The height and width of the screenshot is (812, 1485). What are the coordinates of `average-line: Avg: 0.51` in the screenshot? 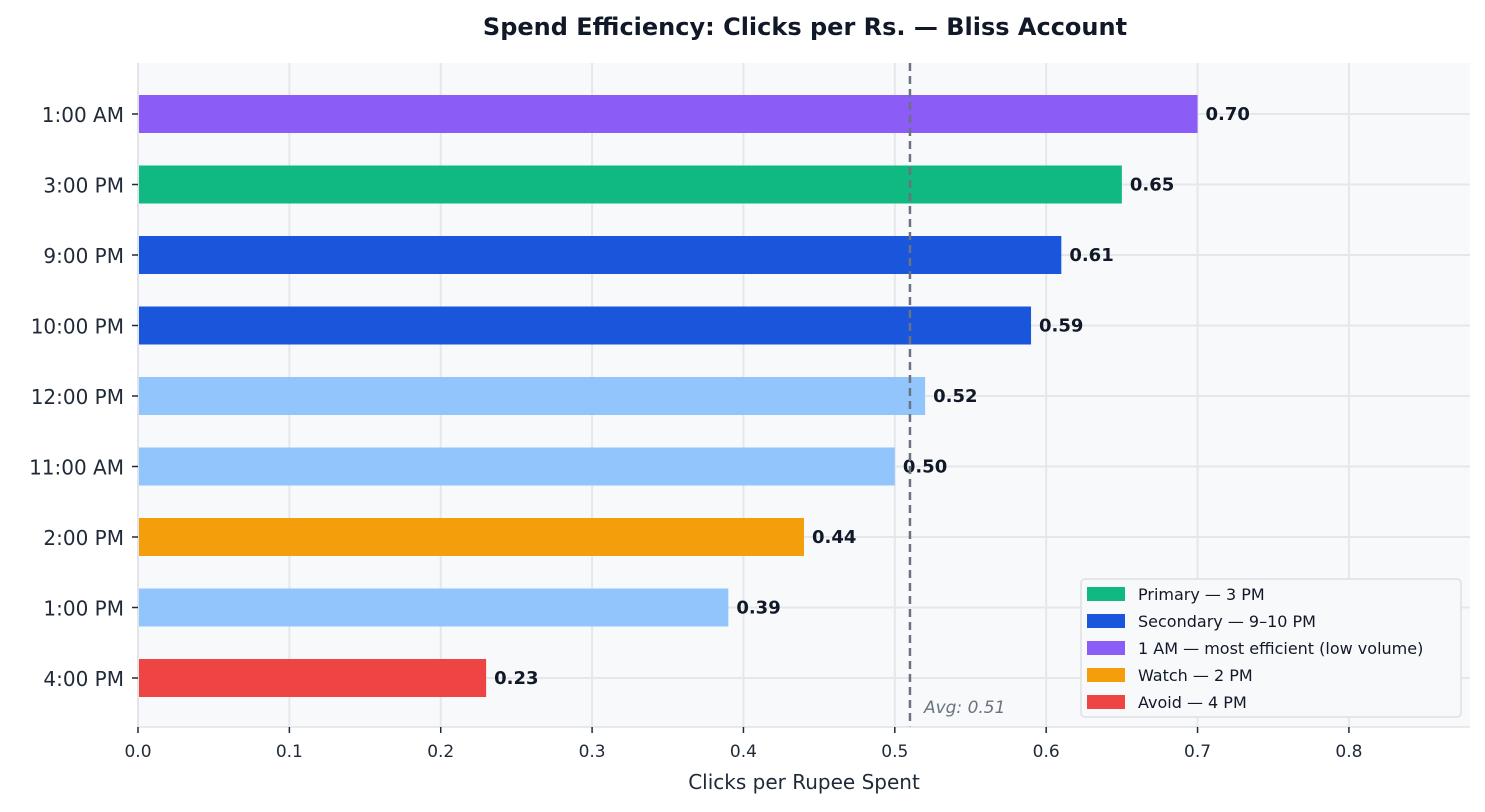 It's located at (956, 395).